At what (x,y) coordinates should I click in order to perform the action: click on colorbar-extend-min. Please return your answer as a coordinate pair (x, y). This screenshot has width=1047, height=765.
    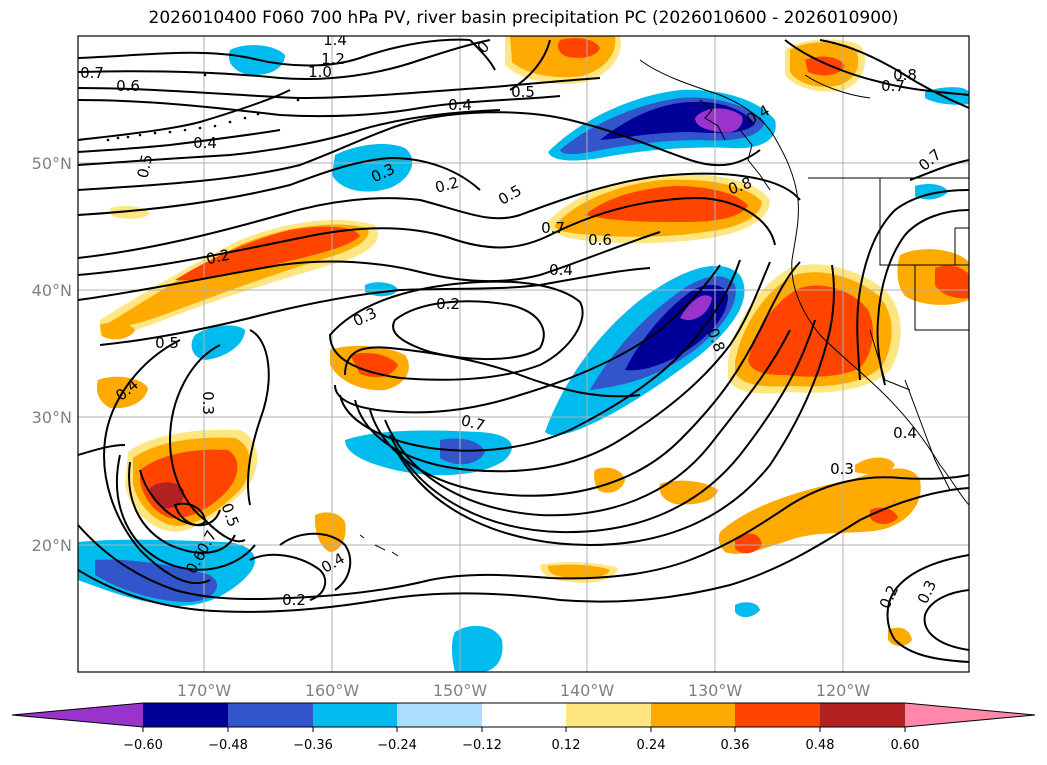
    Looking at the image, I should click on (77, 715).